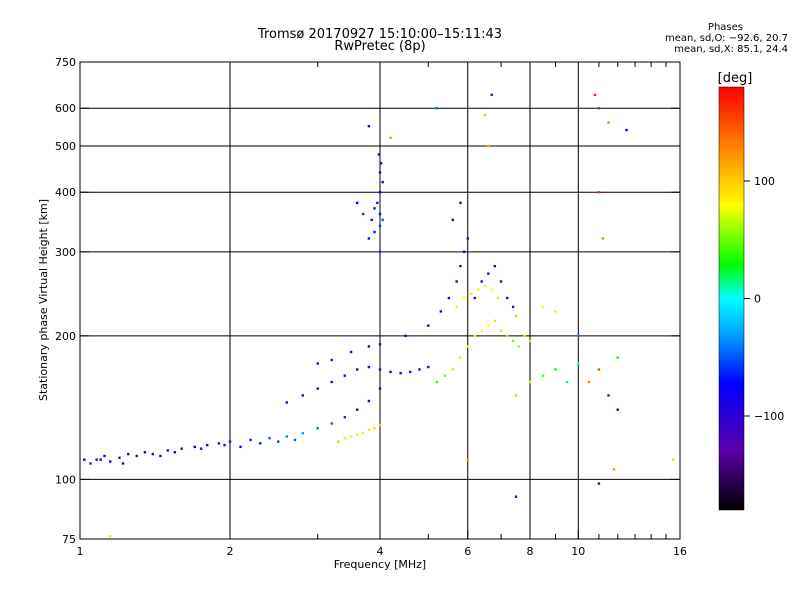 The image size is (800, 600). I want to click on colorbar-tick-label: 0, so click(757, 299).